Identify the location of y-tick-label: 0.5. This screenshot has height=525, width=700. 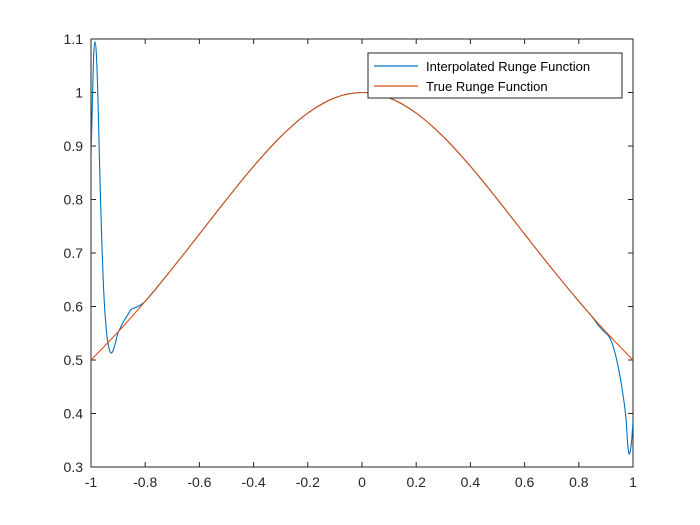
(74, 360).